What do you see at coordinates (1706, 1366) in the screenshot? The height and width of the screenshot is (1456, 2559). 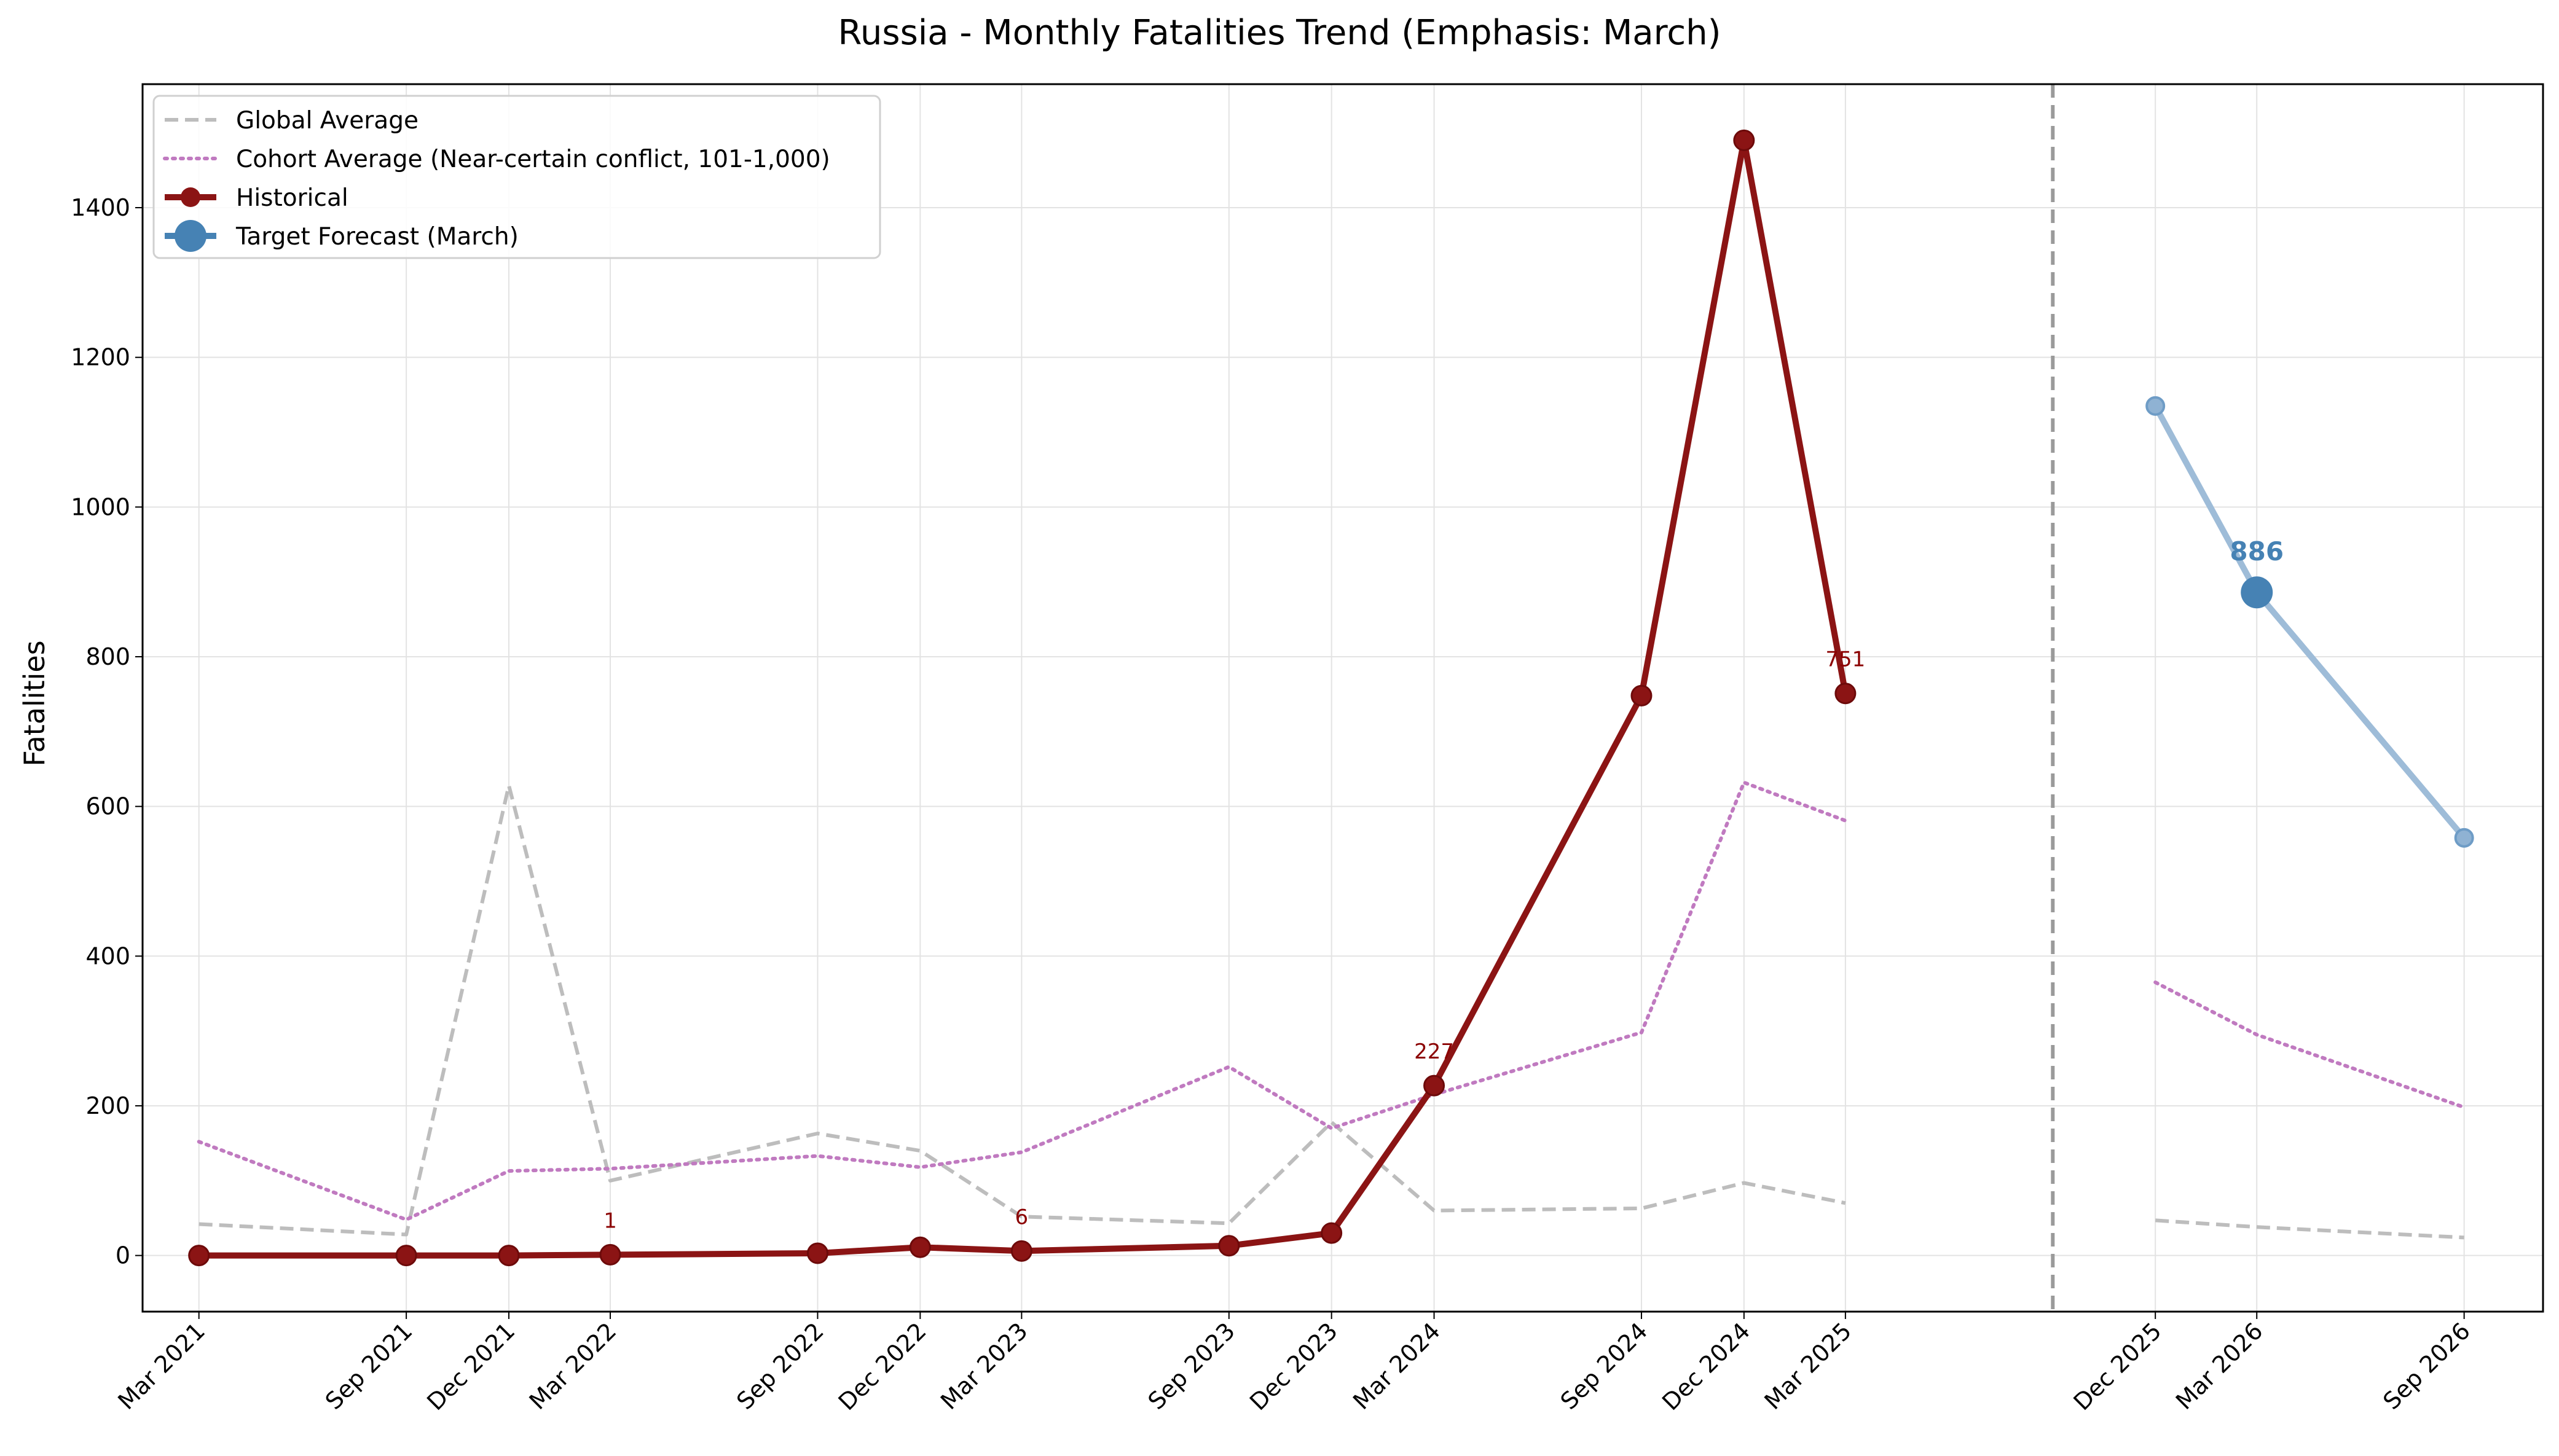 I see `x-tick-label: Dec 2024` at bounding box center [1706, 1366].